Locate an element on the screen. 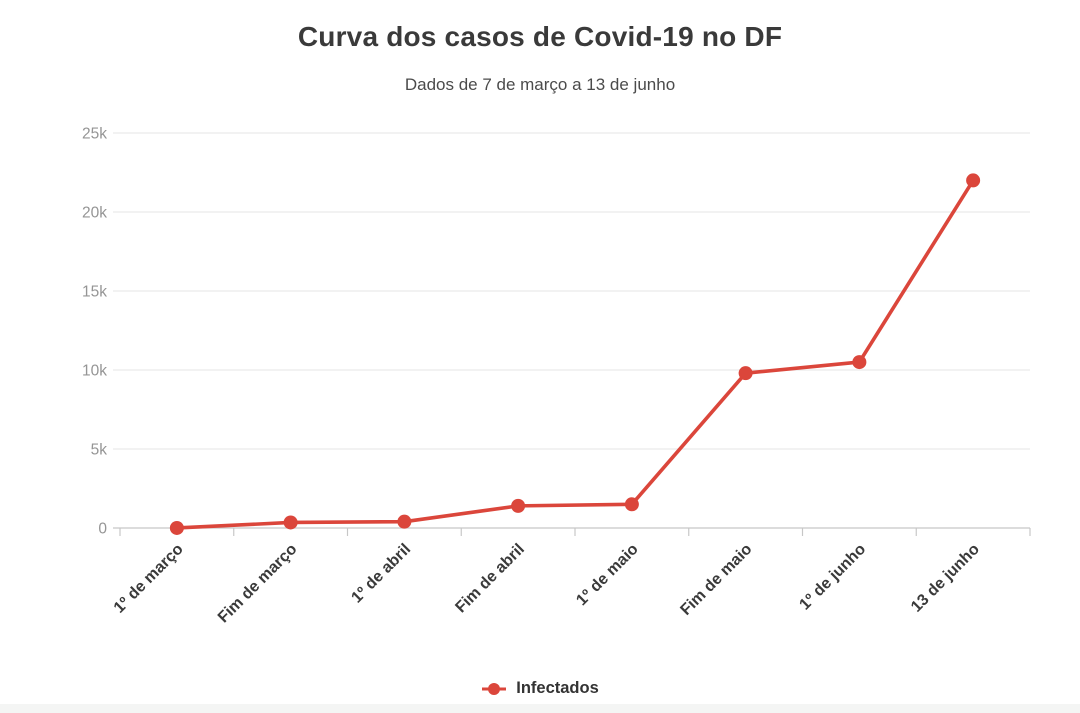  chart-subtitle: Dados de 7 de março a 13 de junho is located at coordinates (540, 84).